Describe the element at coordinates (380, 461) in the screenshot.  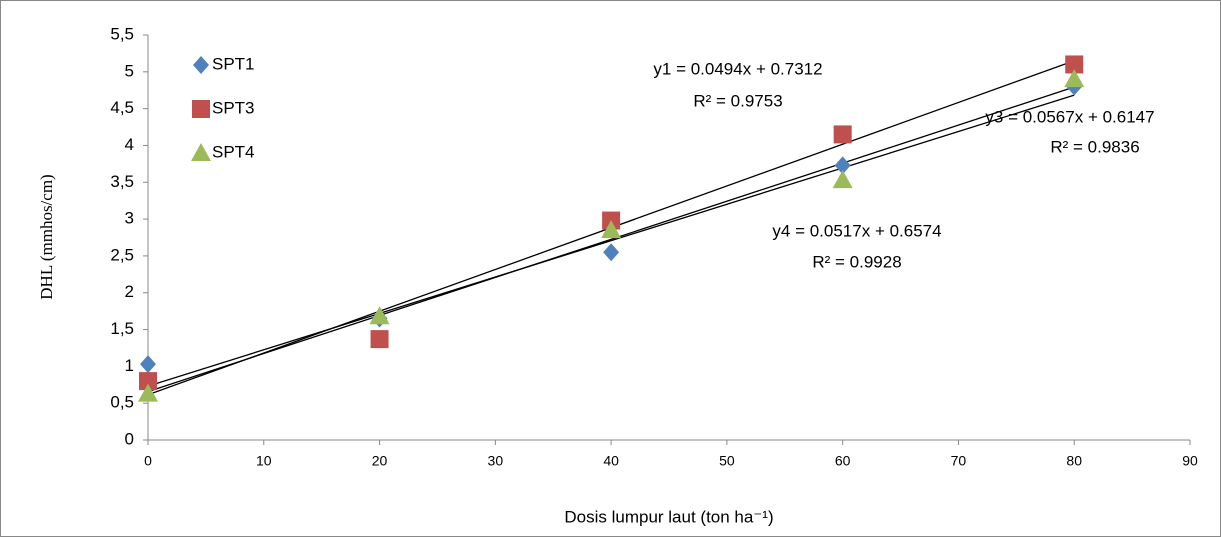
I see `x-tick-label: 20` at that location.